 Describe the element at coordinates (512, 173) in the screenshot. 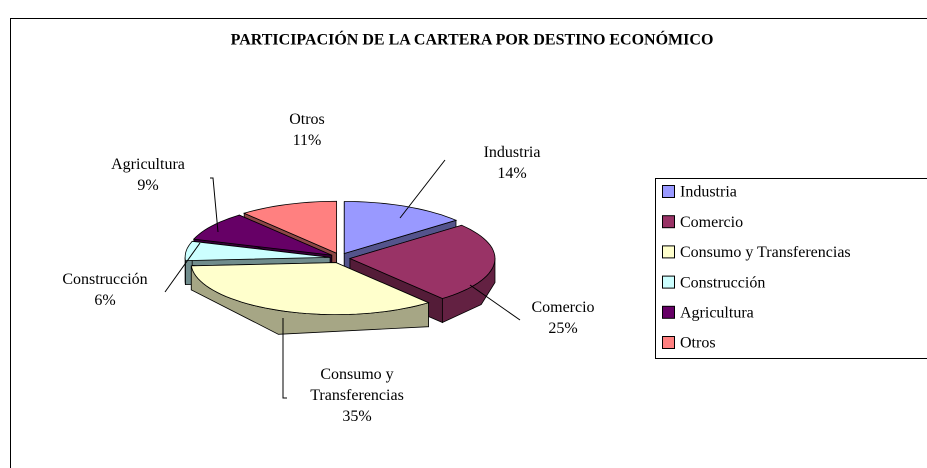

I see `label-value: 14%` at that location.